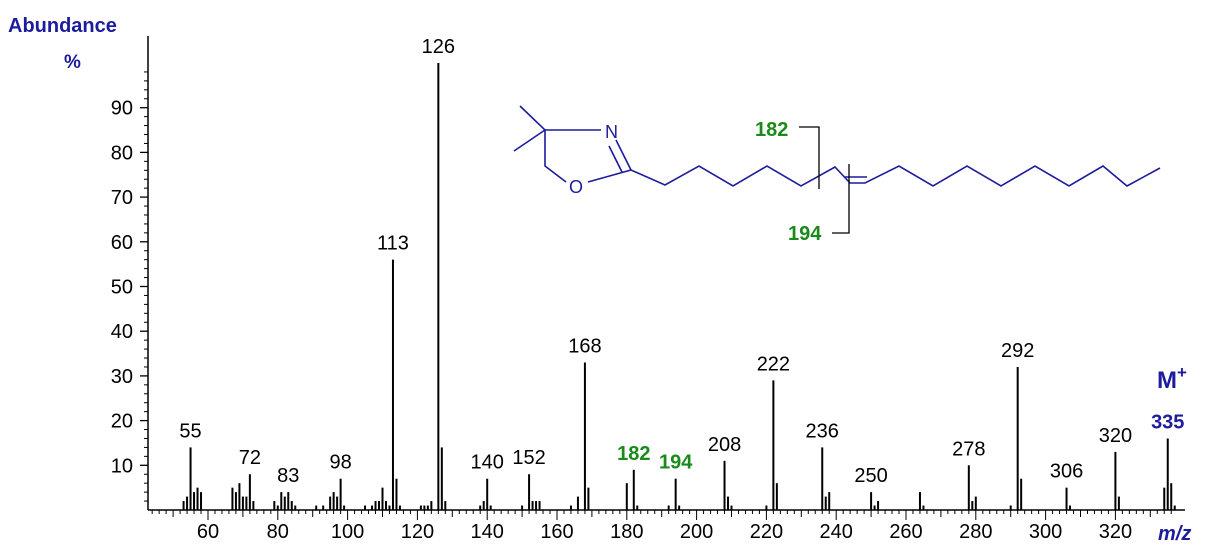 The width and height of the screenshot is (1216, 549). I want to click on x-tick-label: 60, so click(208, 532).